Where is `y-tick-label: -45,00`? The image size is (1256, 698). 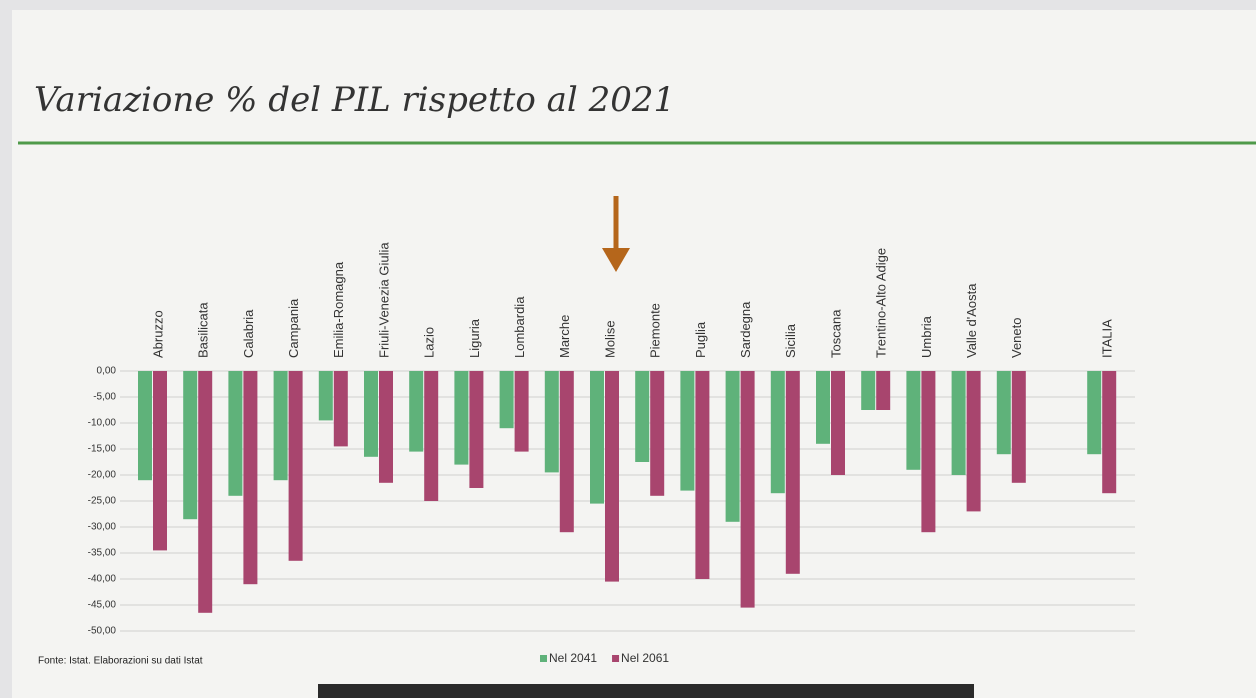
y-tick-label: -45,00 is located at coordinates (102, 605).